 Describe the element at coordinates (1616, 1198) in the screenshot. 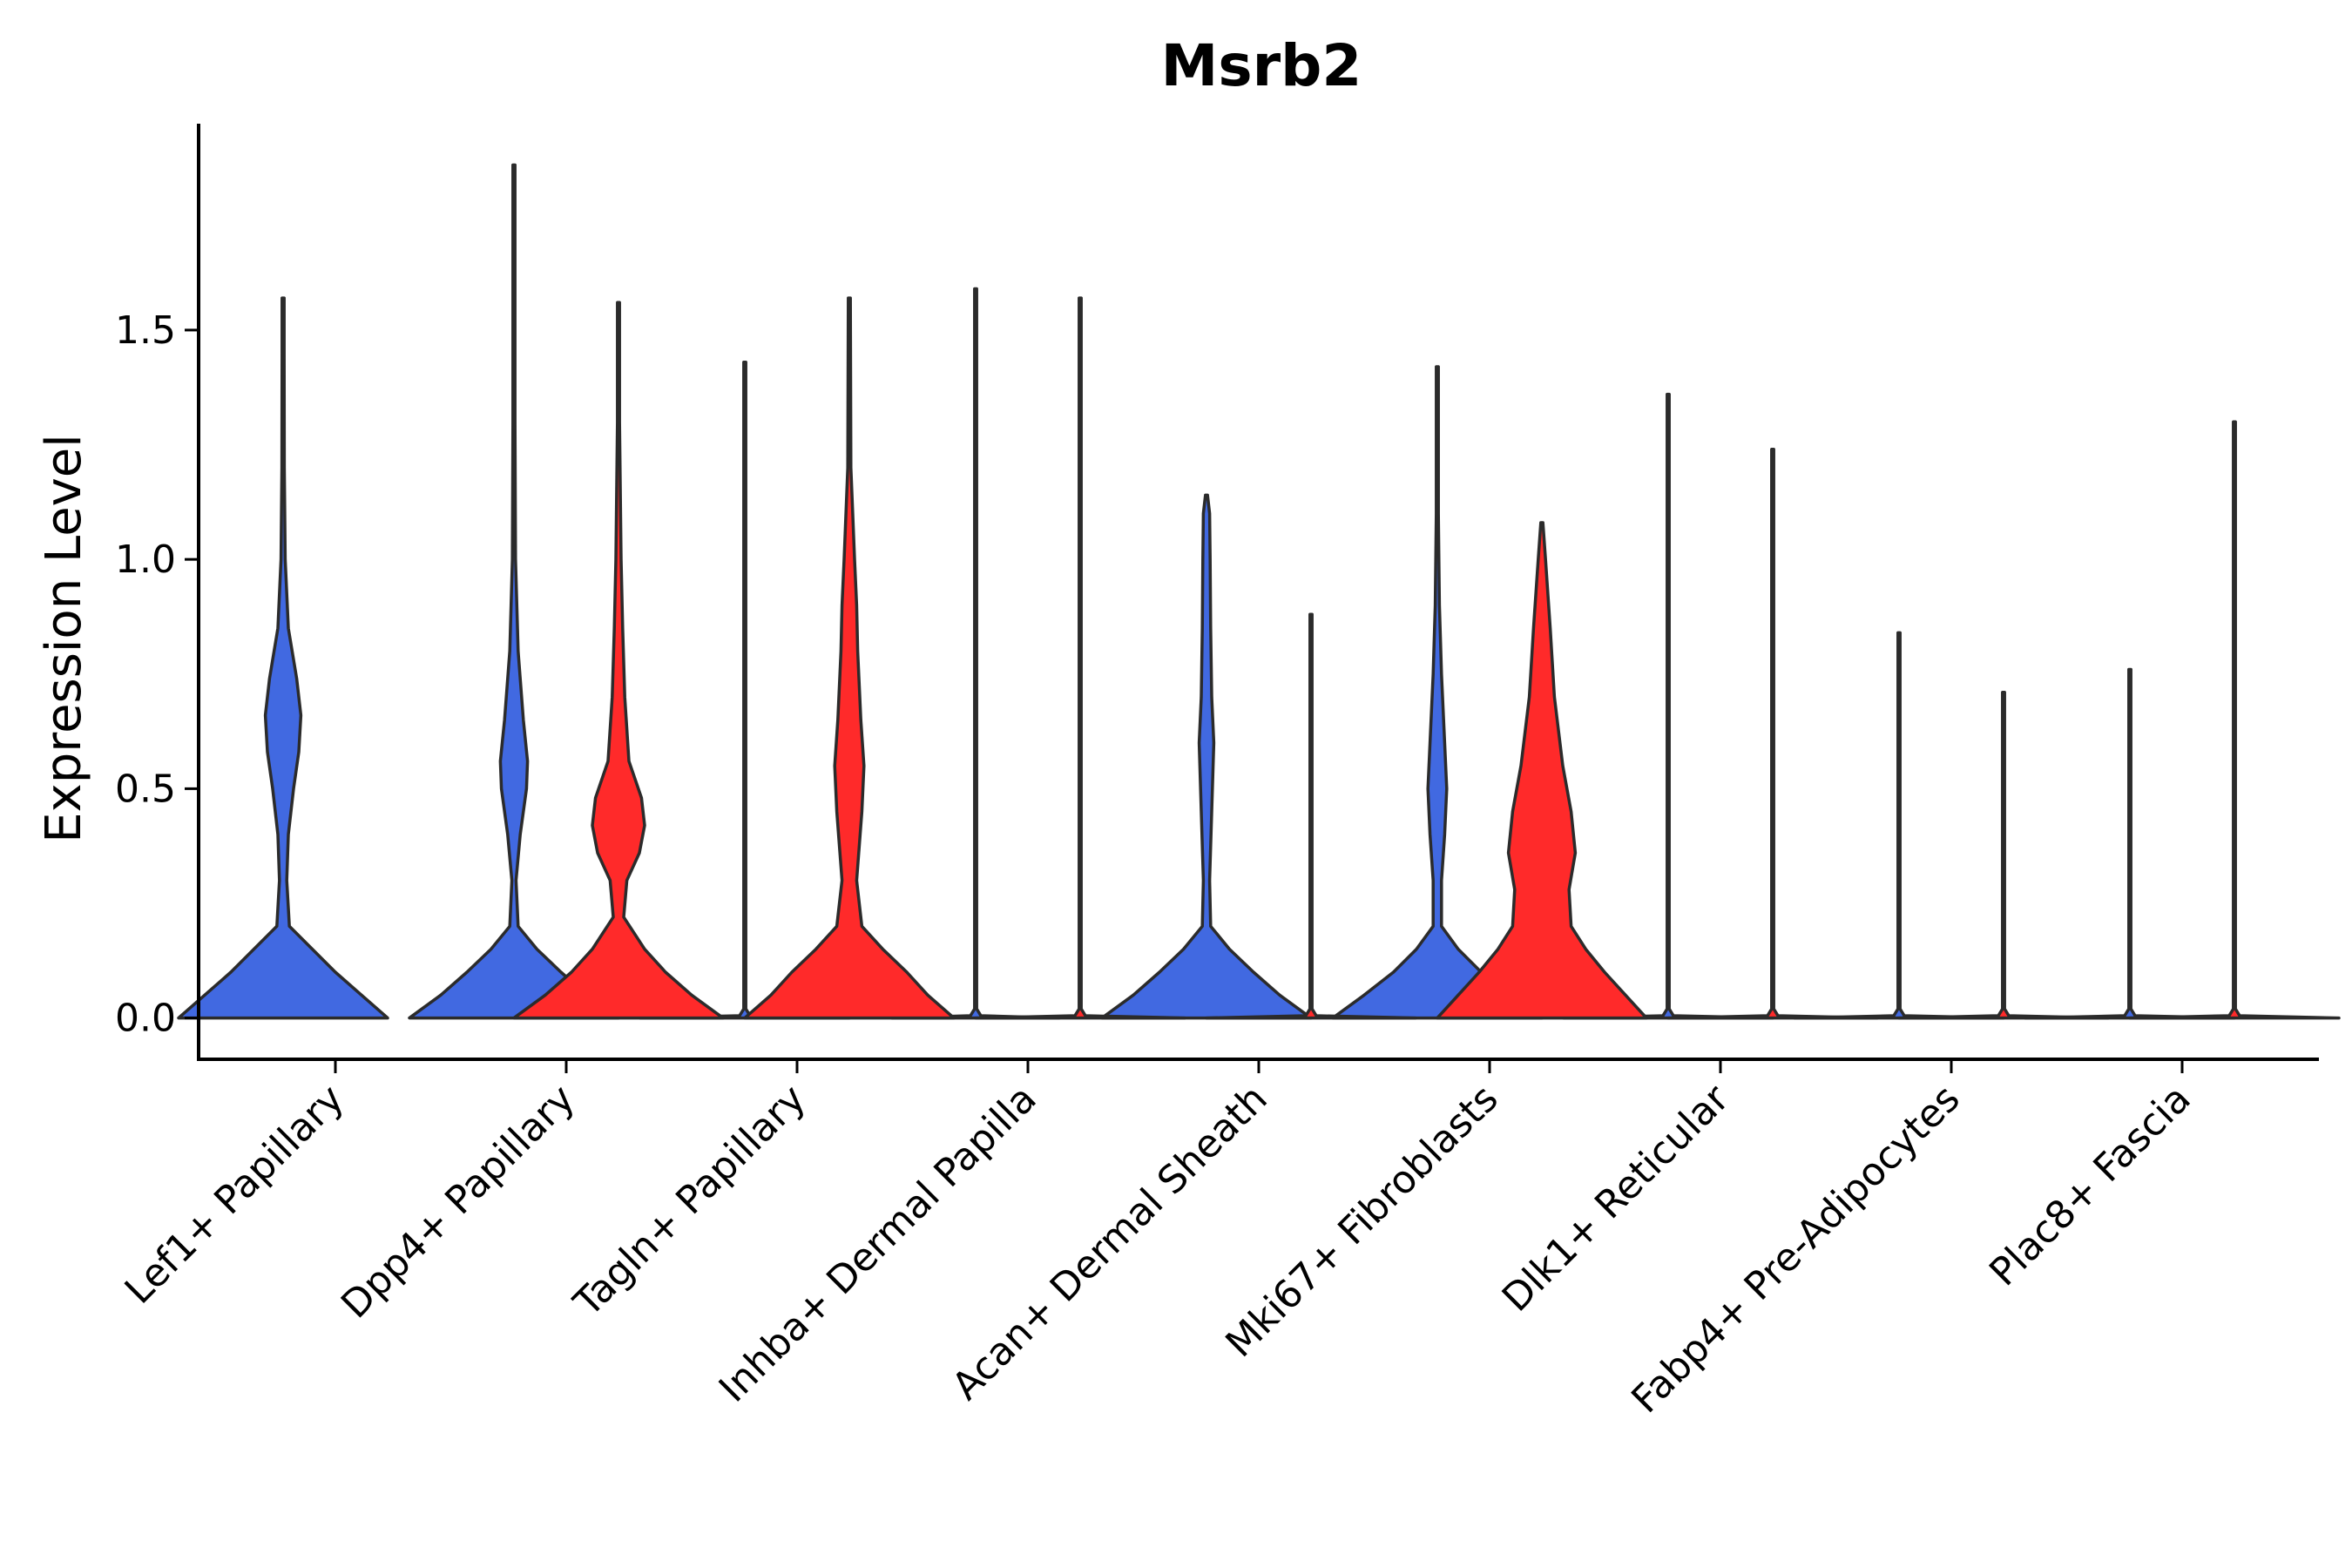

I see `x-tick-label: Dlk1+ Reticular` at that location.